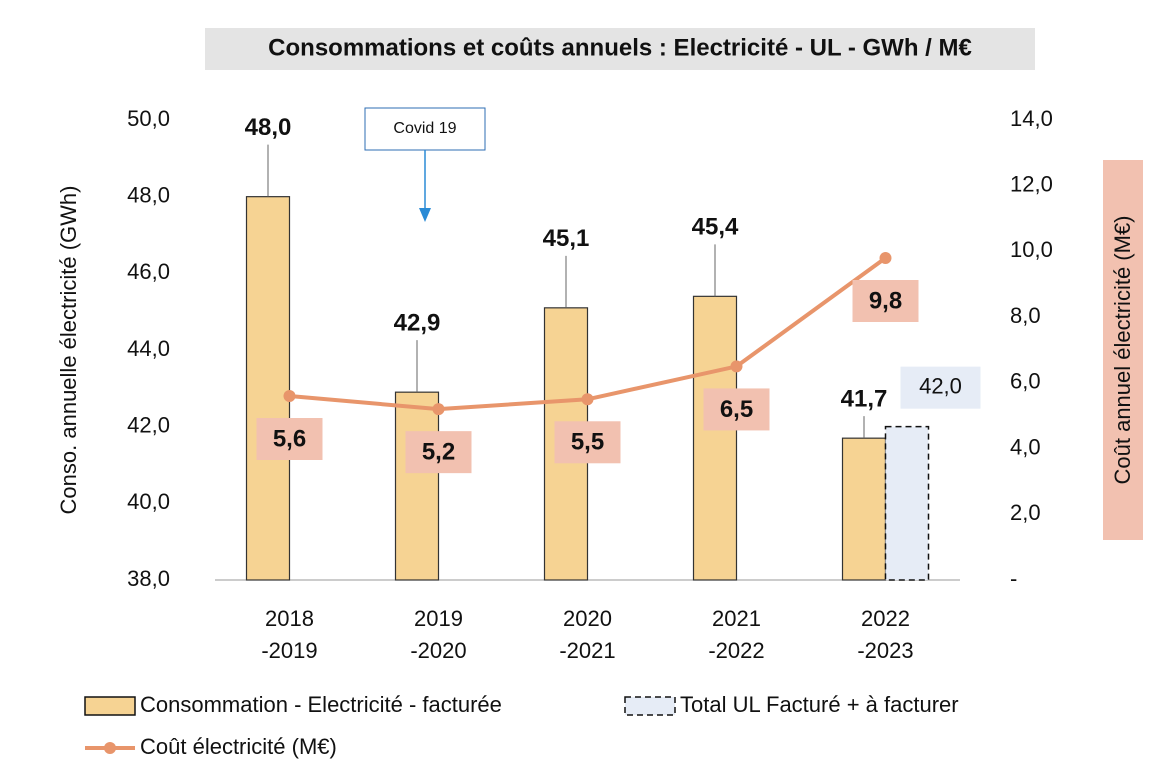 This screenshot has width=1164, height=769. Describe the element at coordinates (438, 650) in the screenshot. I see `x-tick-line: -2020` at that location.